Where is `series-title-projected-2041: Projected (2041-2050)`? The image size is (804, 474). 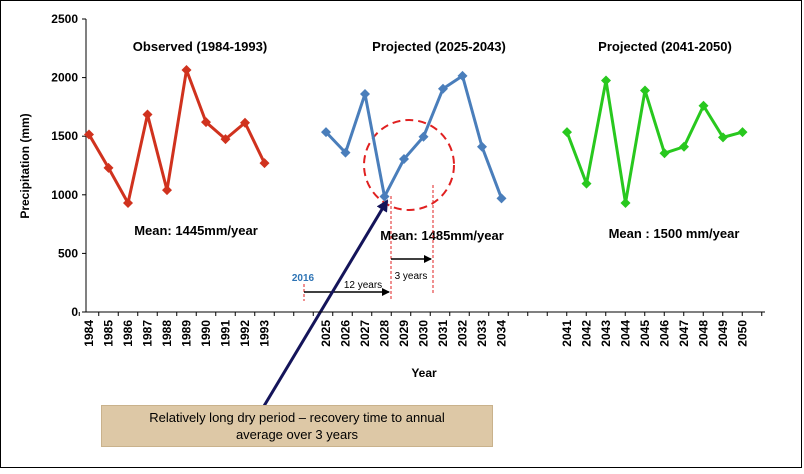
series-title-projected-2041: Projected (2041-2050) is located at coordinates (665, 46).